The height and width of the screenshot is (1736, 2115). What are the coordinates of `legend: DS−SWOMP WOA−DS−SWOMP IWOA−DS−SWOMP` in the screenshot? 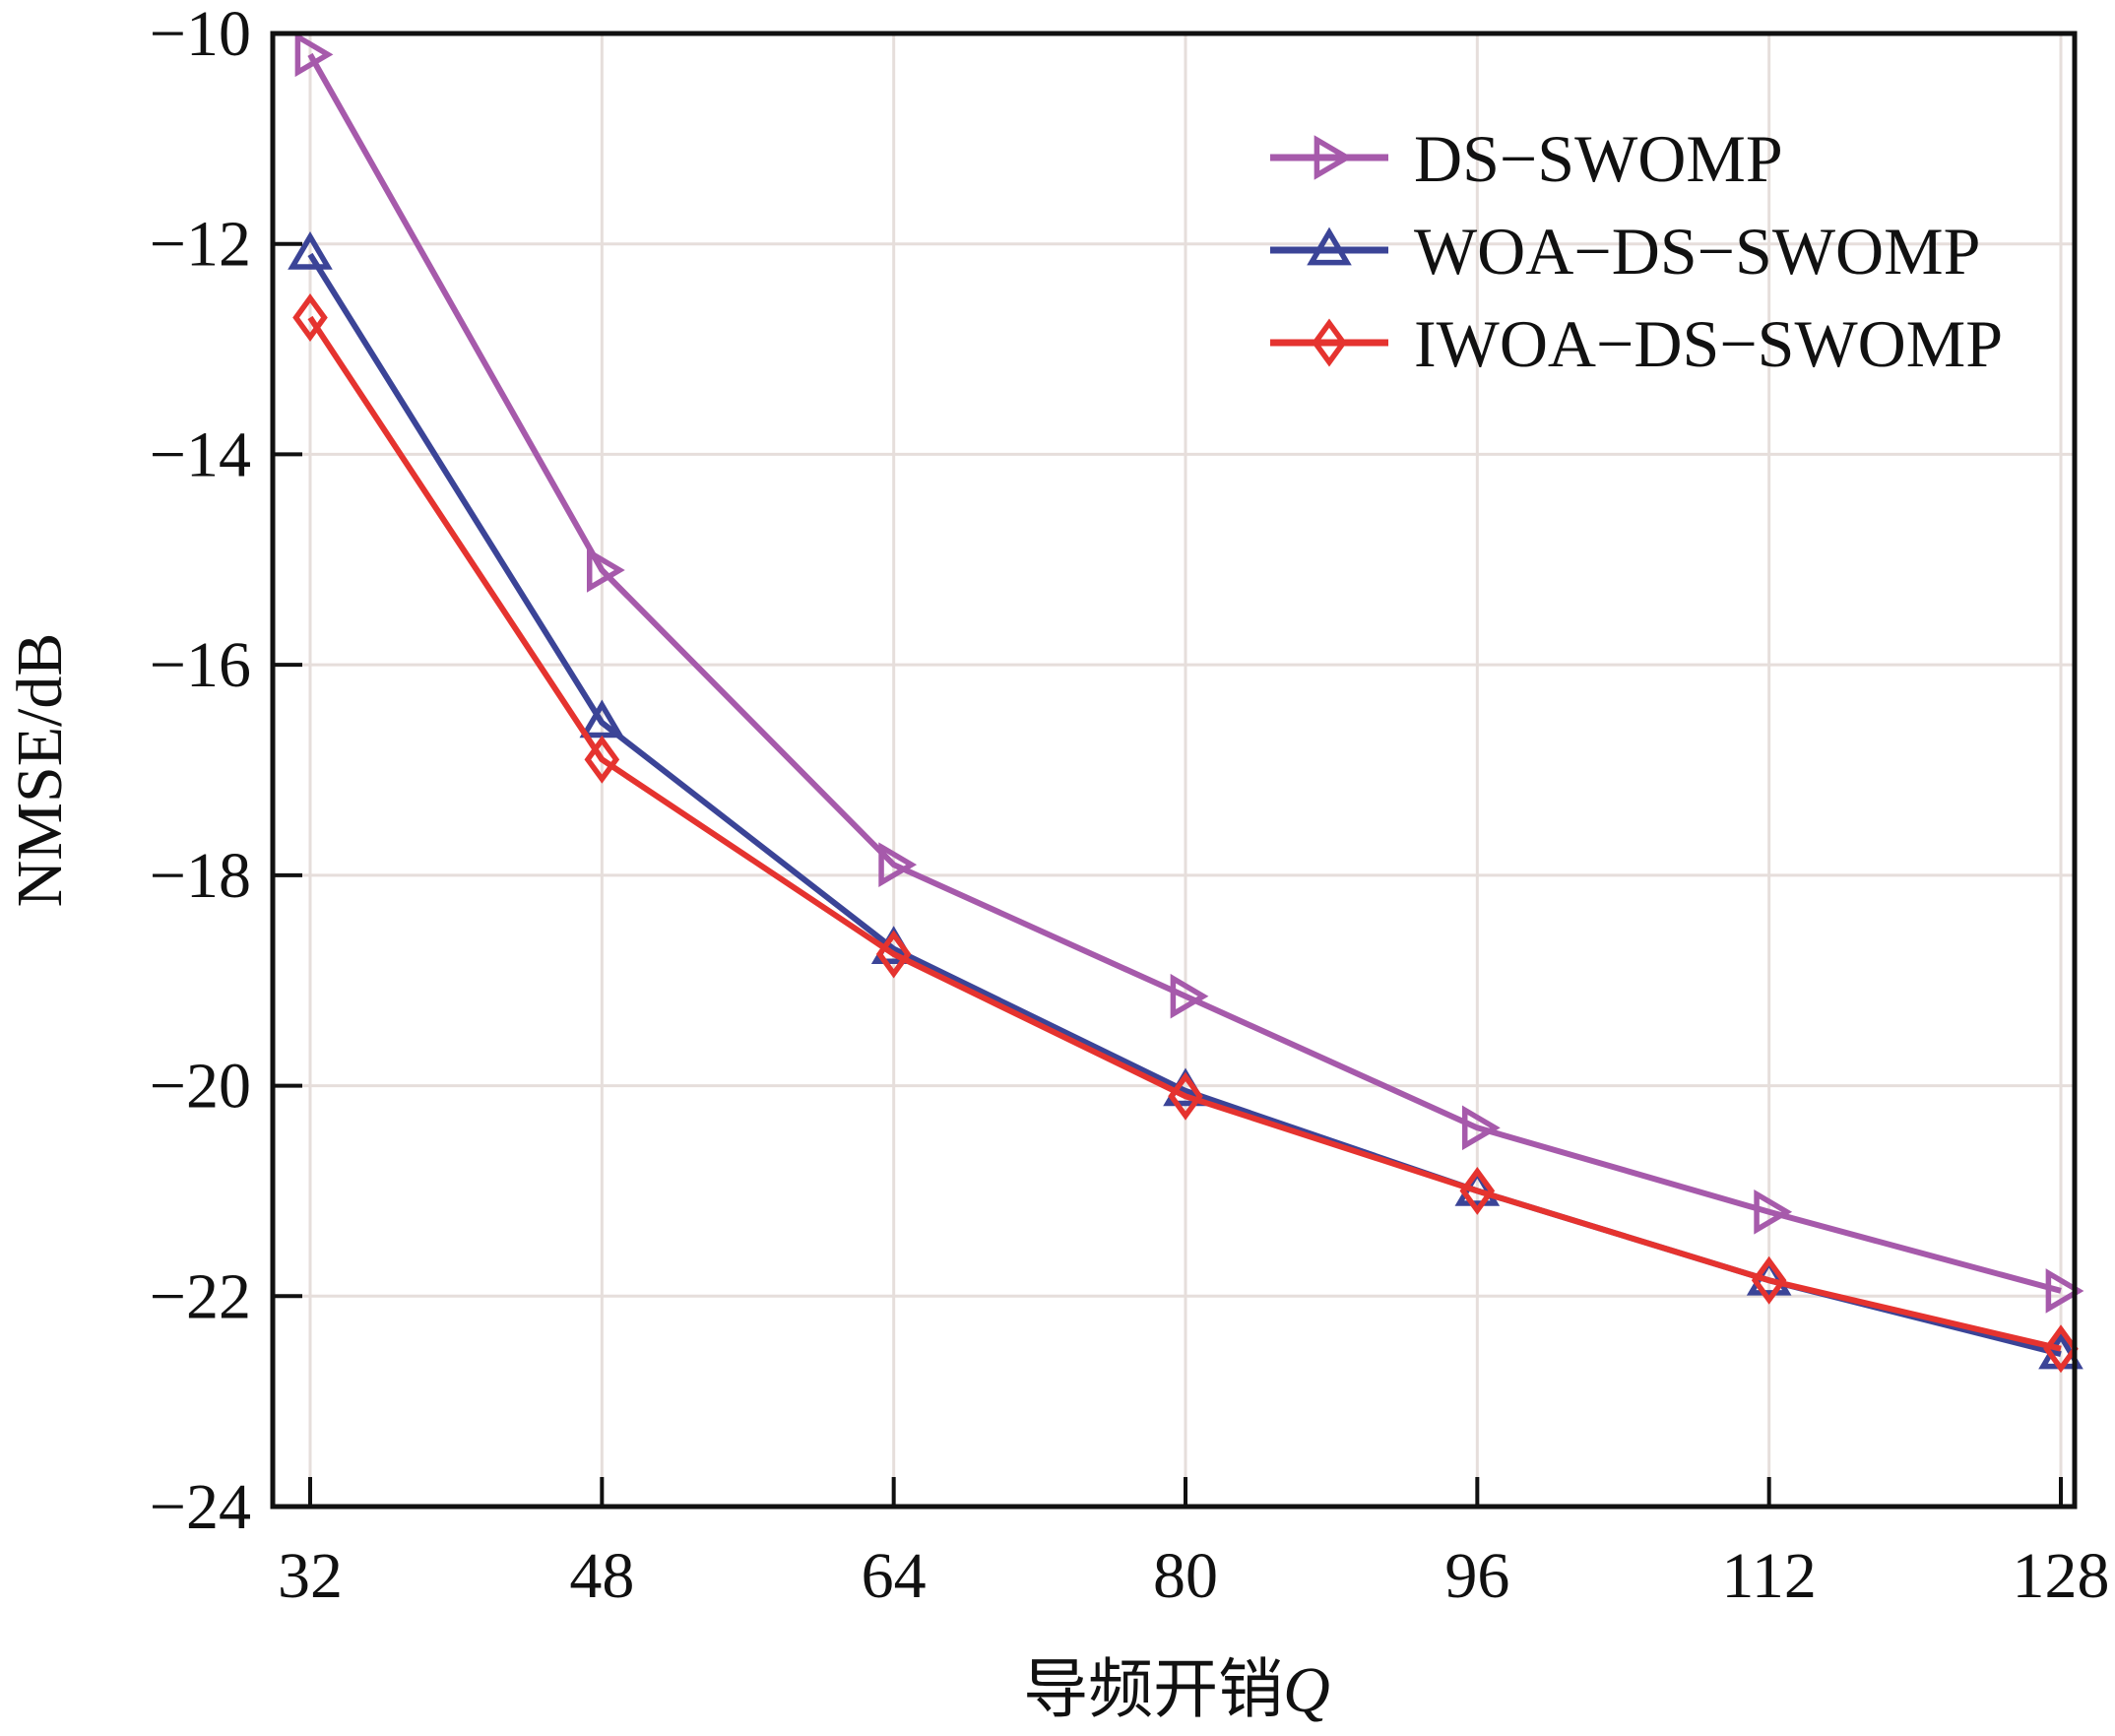 It's located at (1636, 251).